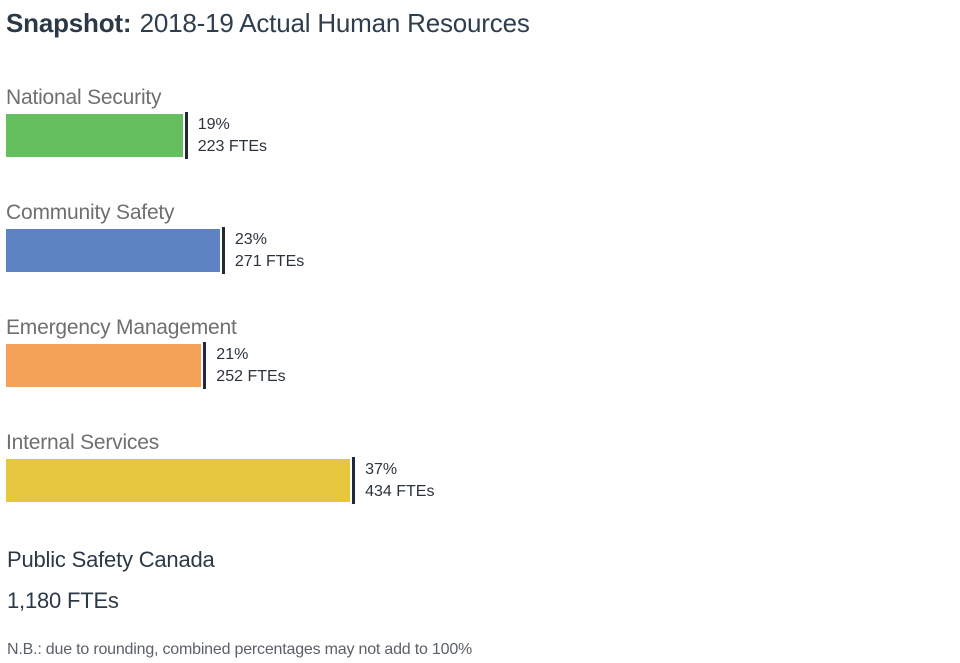 The width and height of the screenshot is (960, 663). Describe the element at coordinates (232, 136) in the screenshot. I see `bar-values: 19% 223 FTEs` at that location.